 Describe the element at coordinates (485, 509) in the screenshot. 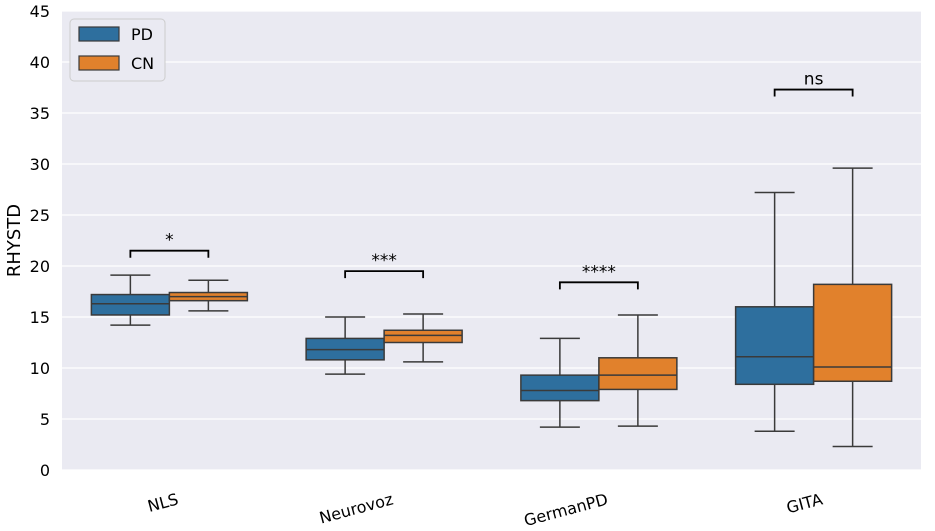

I see `x-axis: NLS Neurovoz GermanPD GITA` at that location.